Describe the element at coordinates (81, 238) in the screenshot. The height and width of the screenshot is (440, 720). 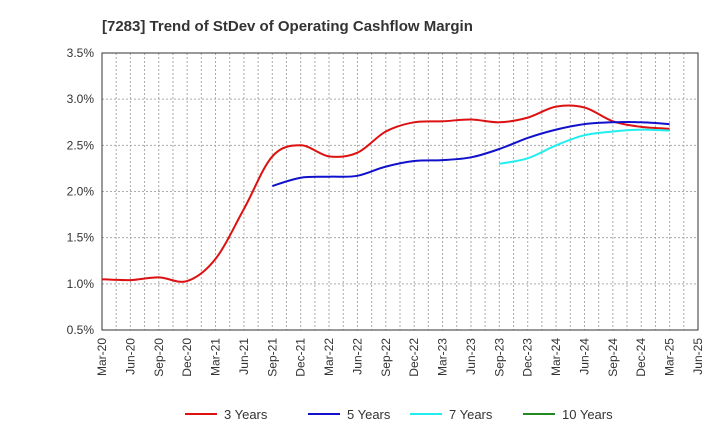
I see `y-tick-label: 1.5%` at that location.